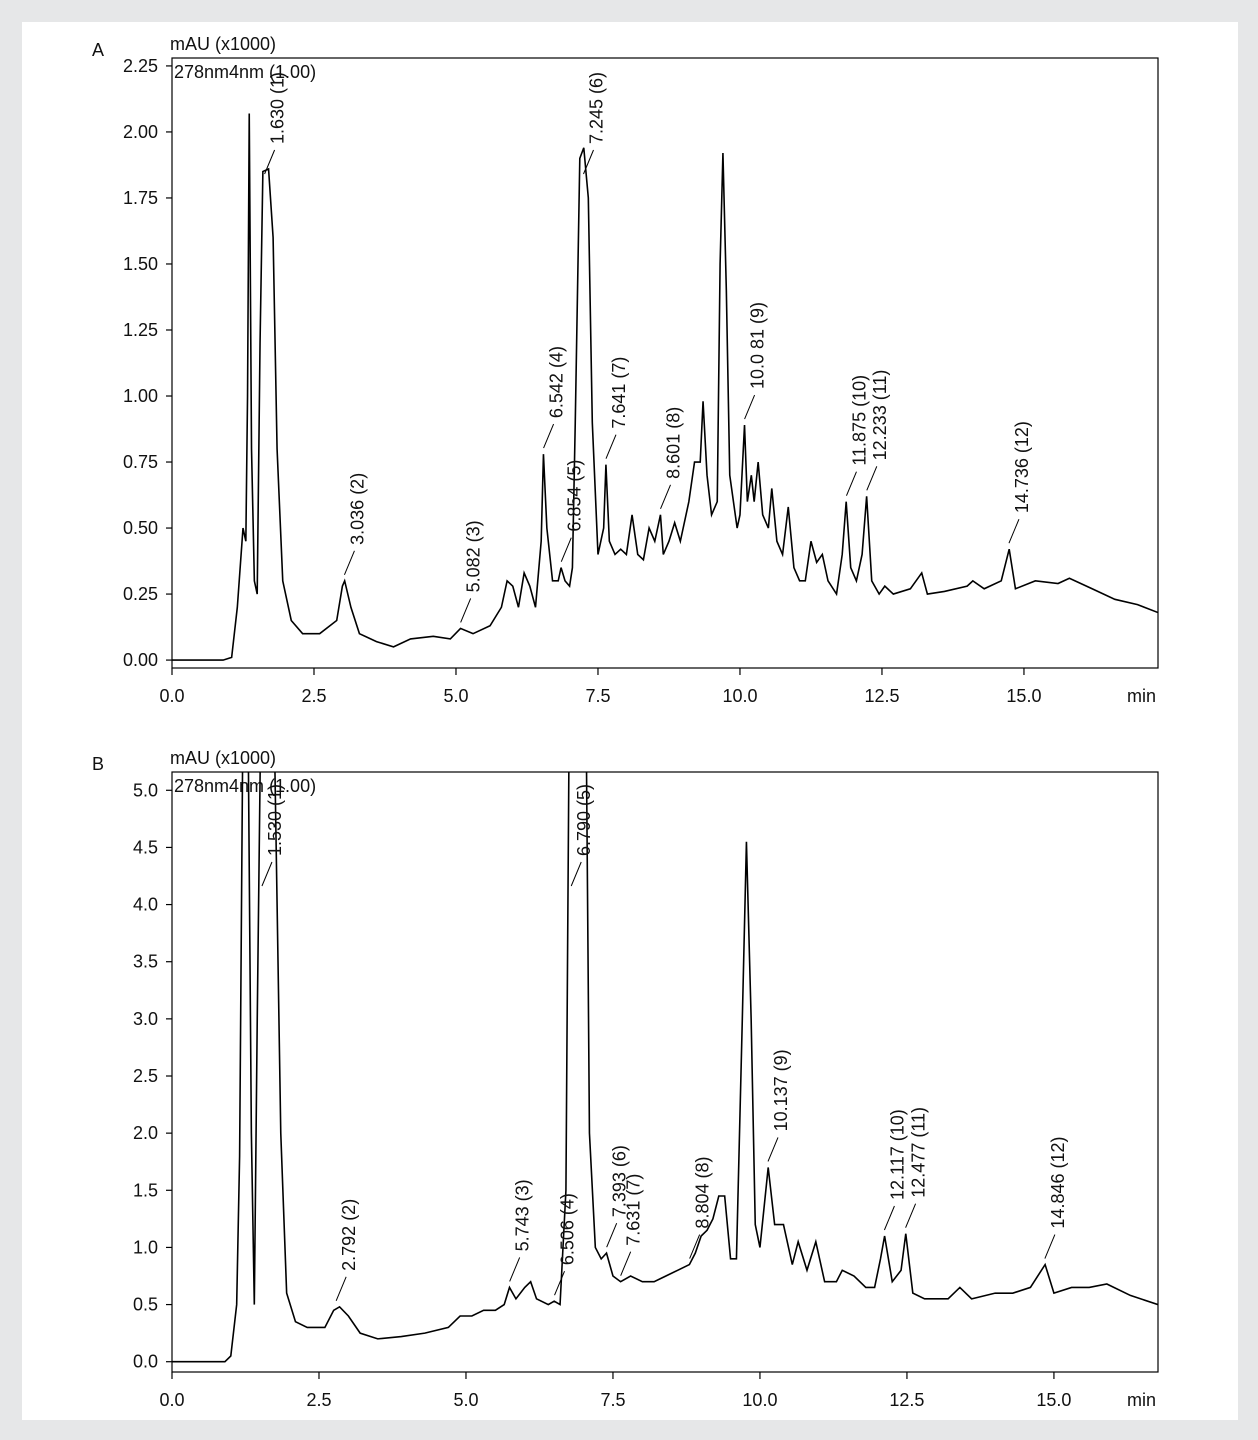 The image size is (1258, 1440). Describe the element at coordinates (145, 1305) in the screenshot. I see `y-tick-label: 0.5` at that location.